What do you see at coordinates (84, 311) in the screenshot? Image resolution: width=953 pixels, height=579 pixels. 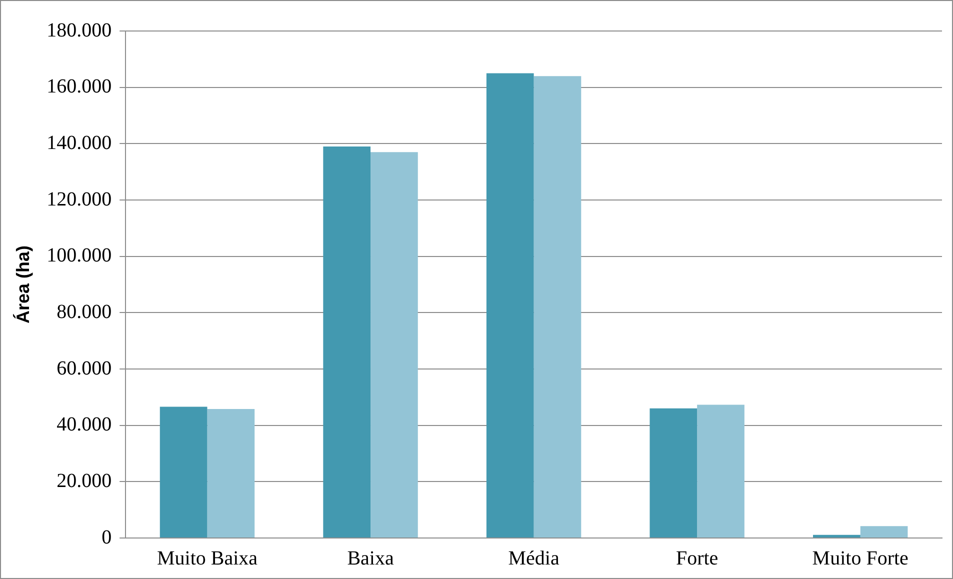 I see `y-tick-label: 80.000` at bounding box center [84, 311].